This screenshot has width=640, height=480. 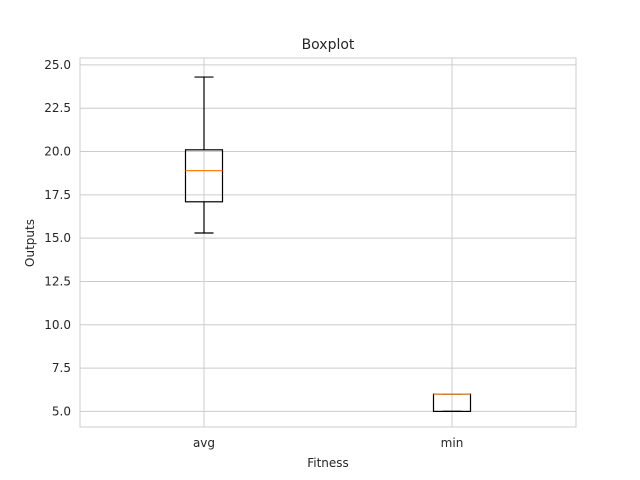 I want to click on y-tick-label: 22.5, so click(x=57, y=108).